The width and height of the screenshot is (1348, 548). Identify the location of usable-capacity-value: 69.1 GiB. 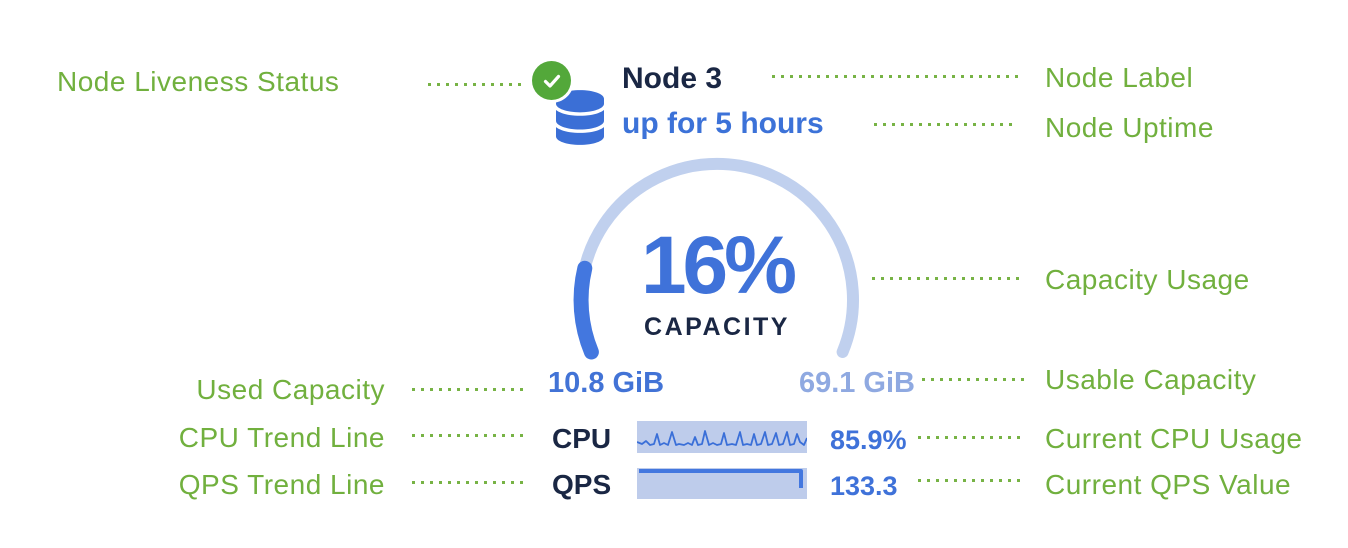
(856, 383).